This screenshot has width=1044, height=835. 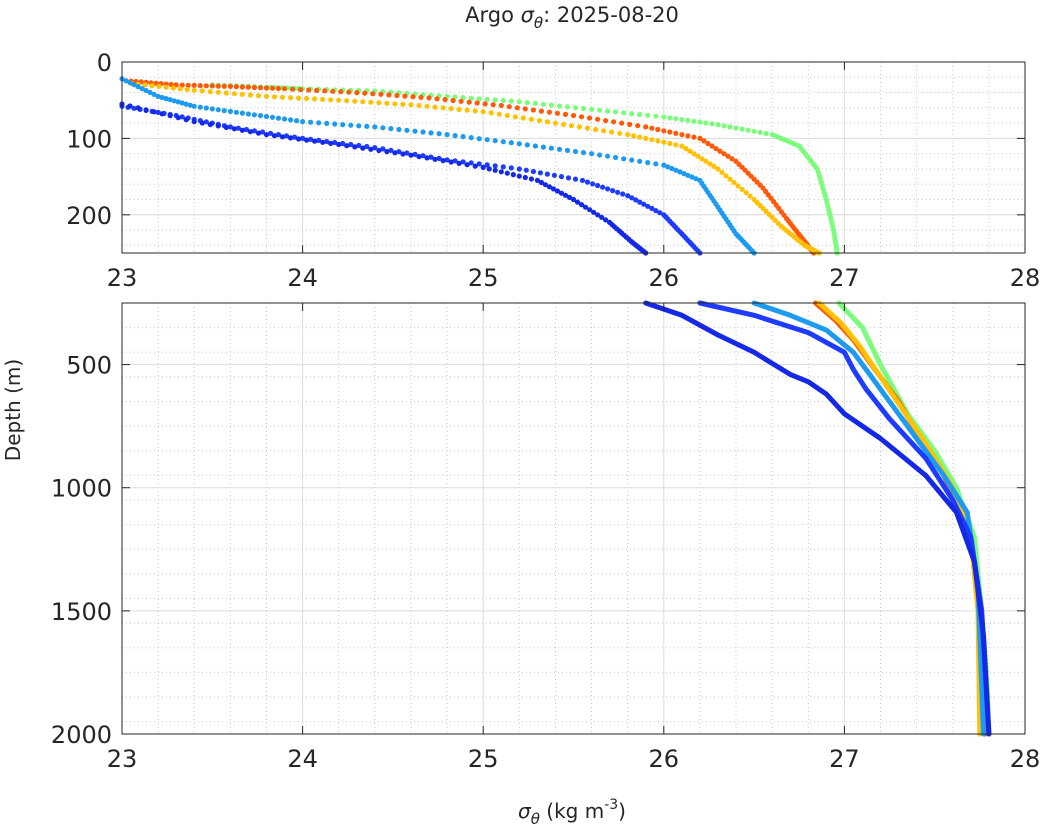 I want to click on y-tick-label: 2000, so click(x=81, y=735).